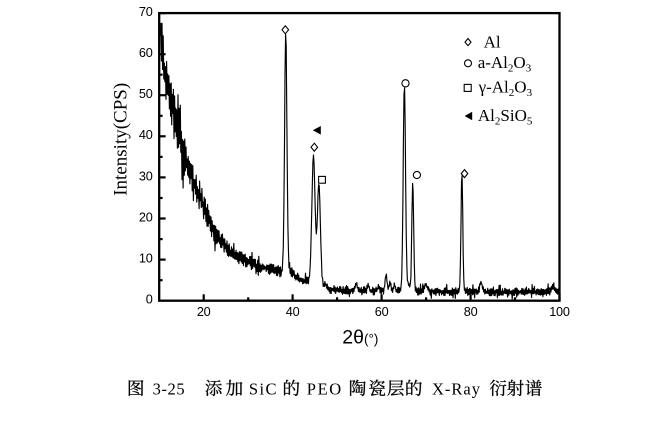  Describe the element at coordinates (505, 117) in the screenshot. I see `svg-text: Al2SiO5` at that location.